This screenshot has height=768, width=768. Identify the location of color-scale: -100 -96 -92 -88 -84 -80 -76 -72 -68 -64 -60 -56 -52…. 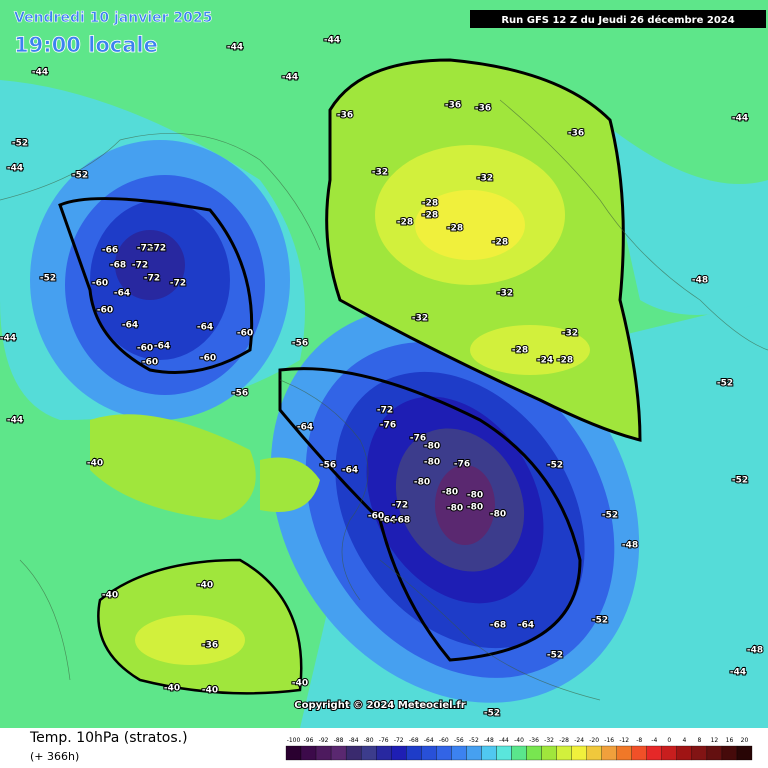
(519, 749).